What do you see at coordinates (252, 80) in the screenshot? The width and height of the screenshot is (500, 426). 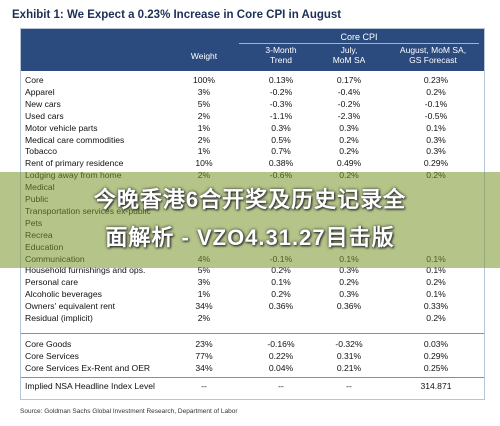 I see `table-row: Core 100% 0.13% 0.17% 0.23%` at bounding box center [252, 80].